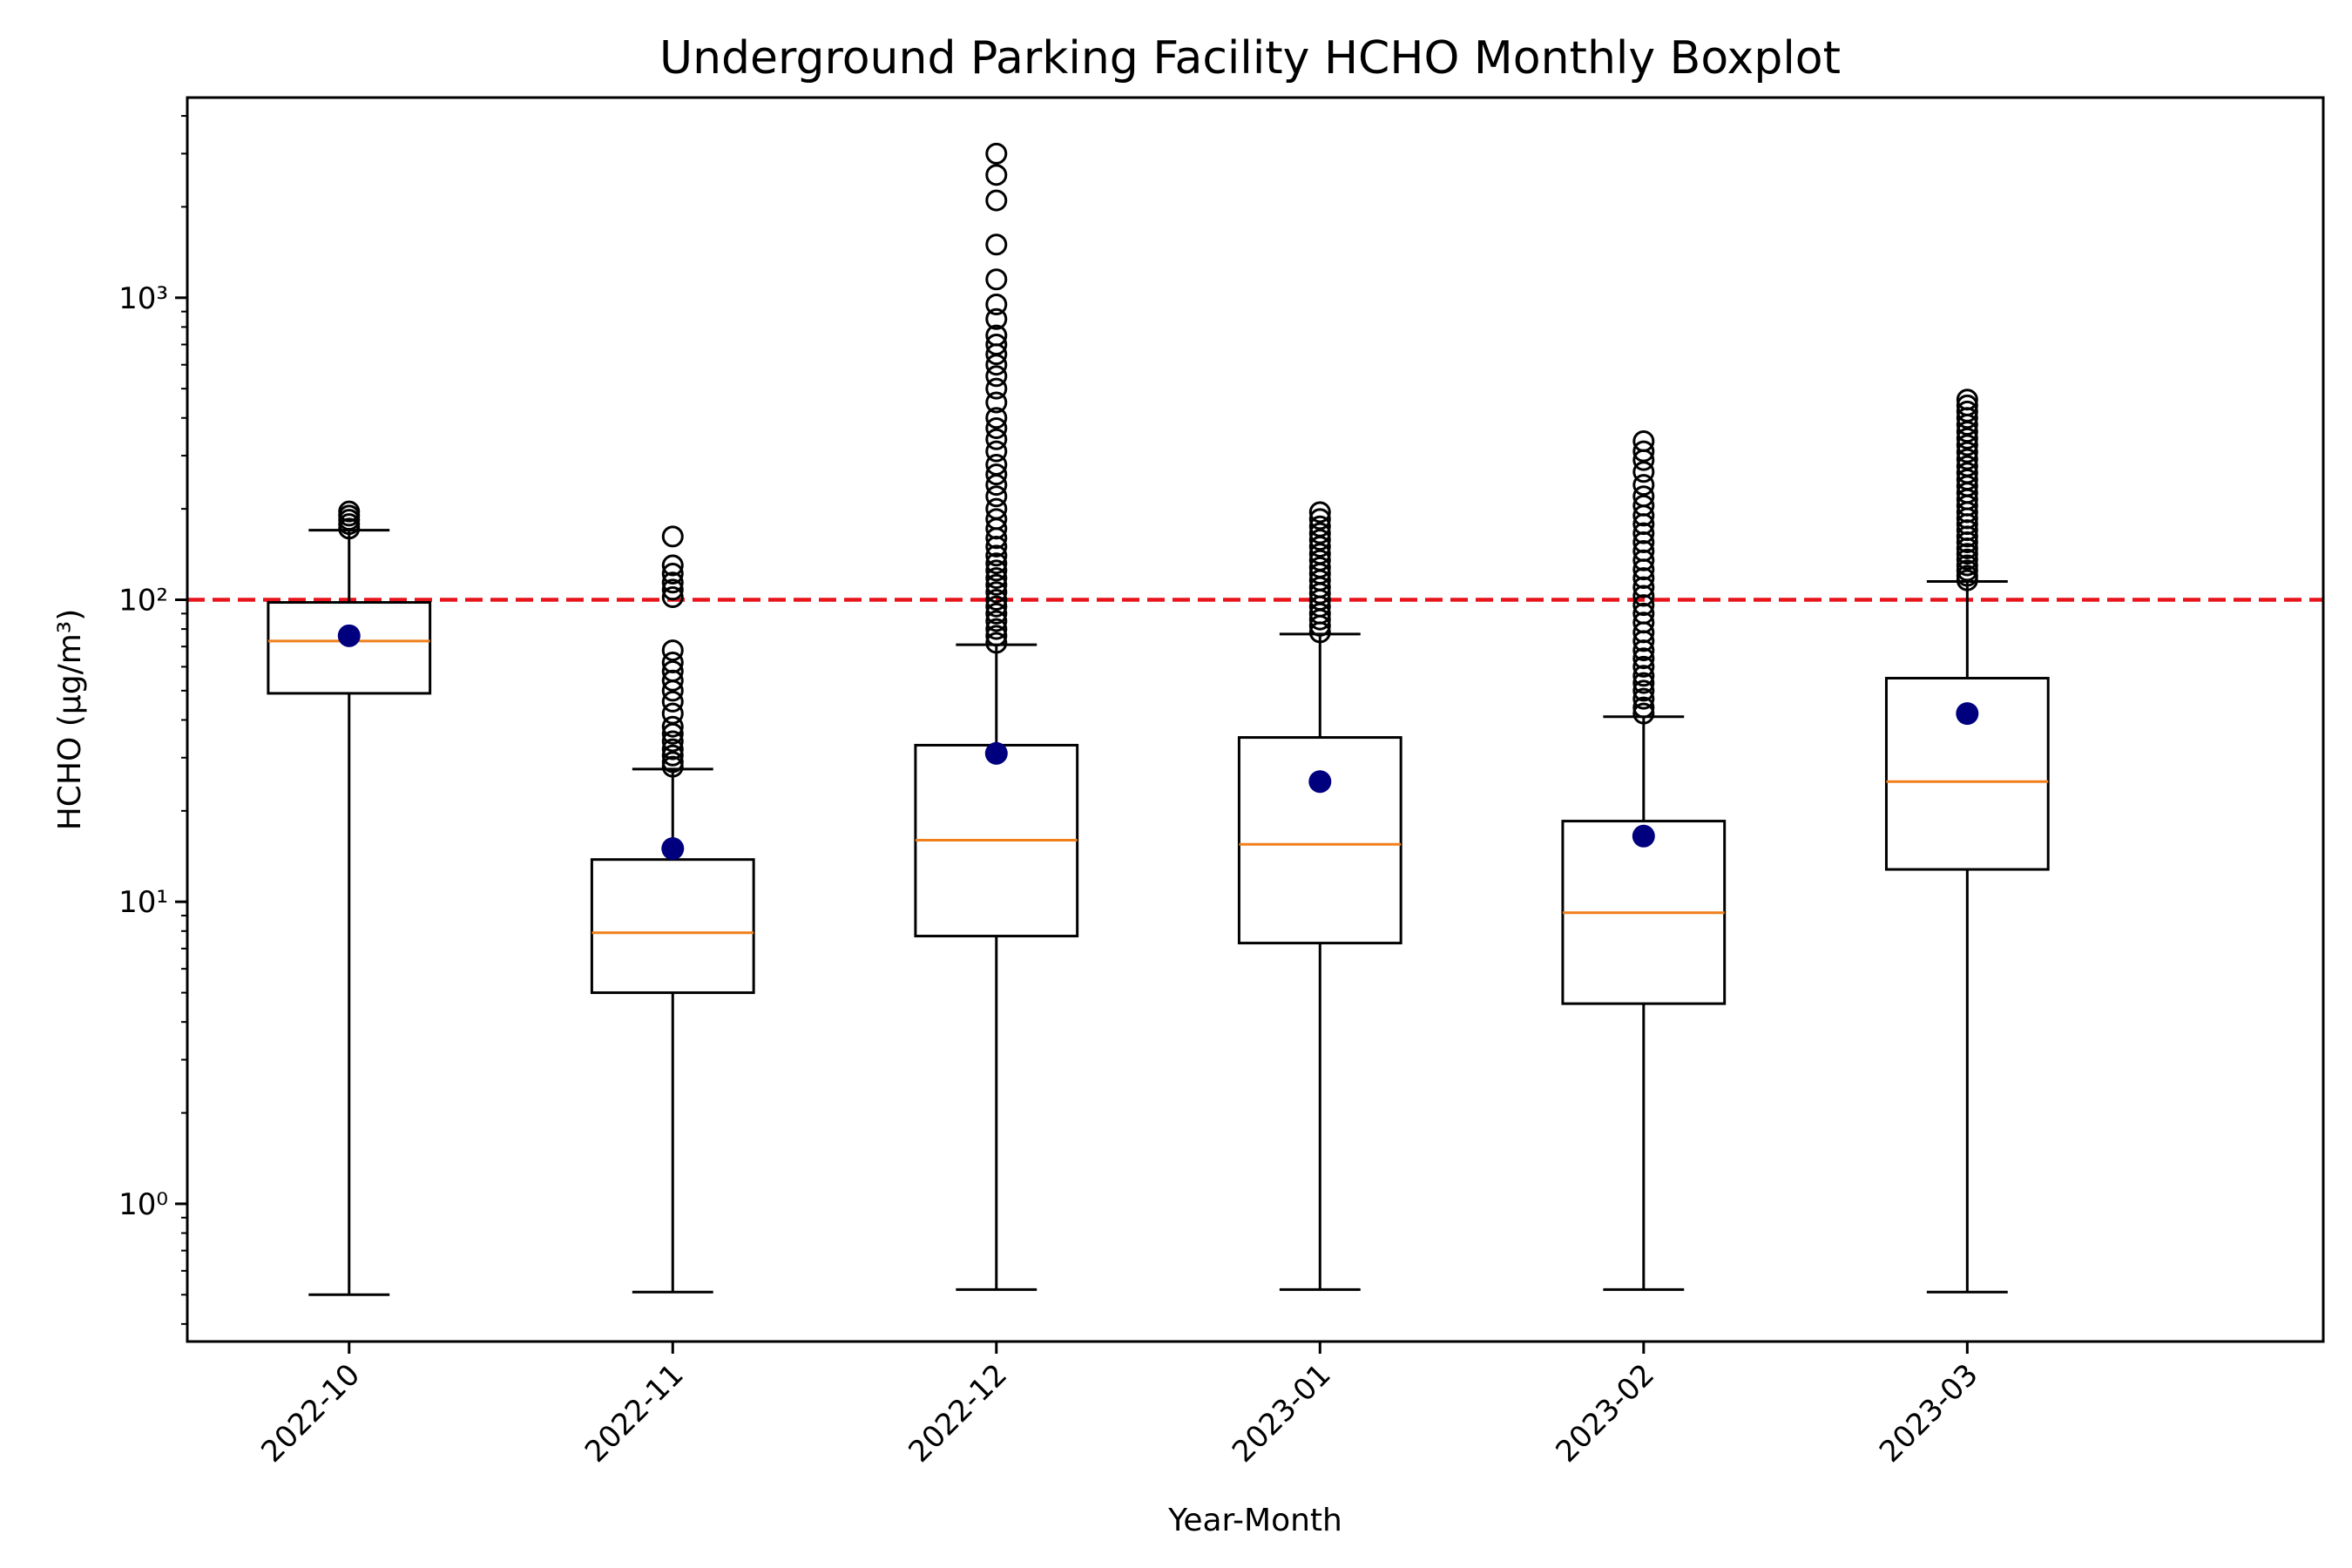  Describe the element at coordinates (70, 720) in the screenshot. I see `y-axis-label: HCHO (μg/m³)` at that location.